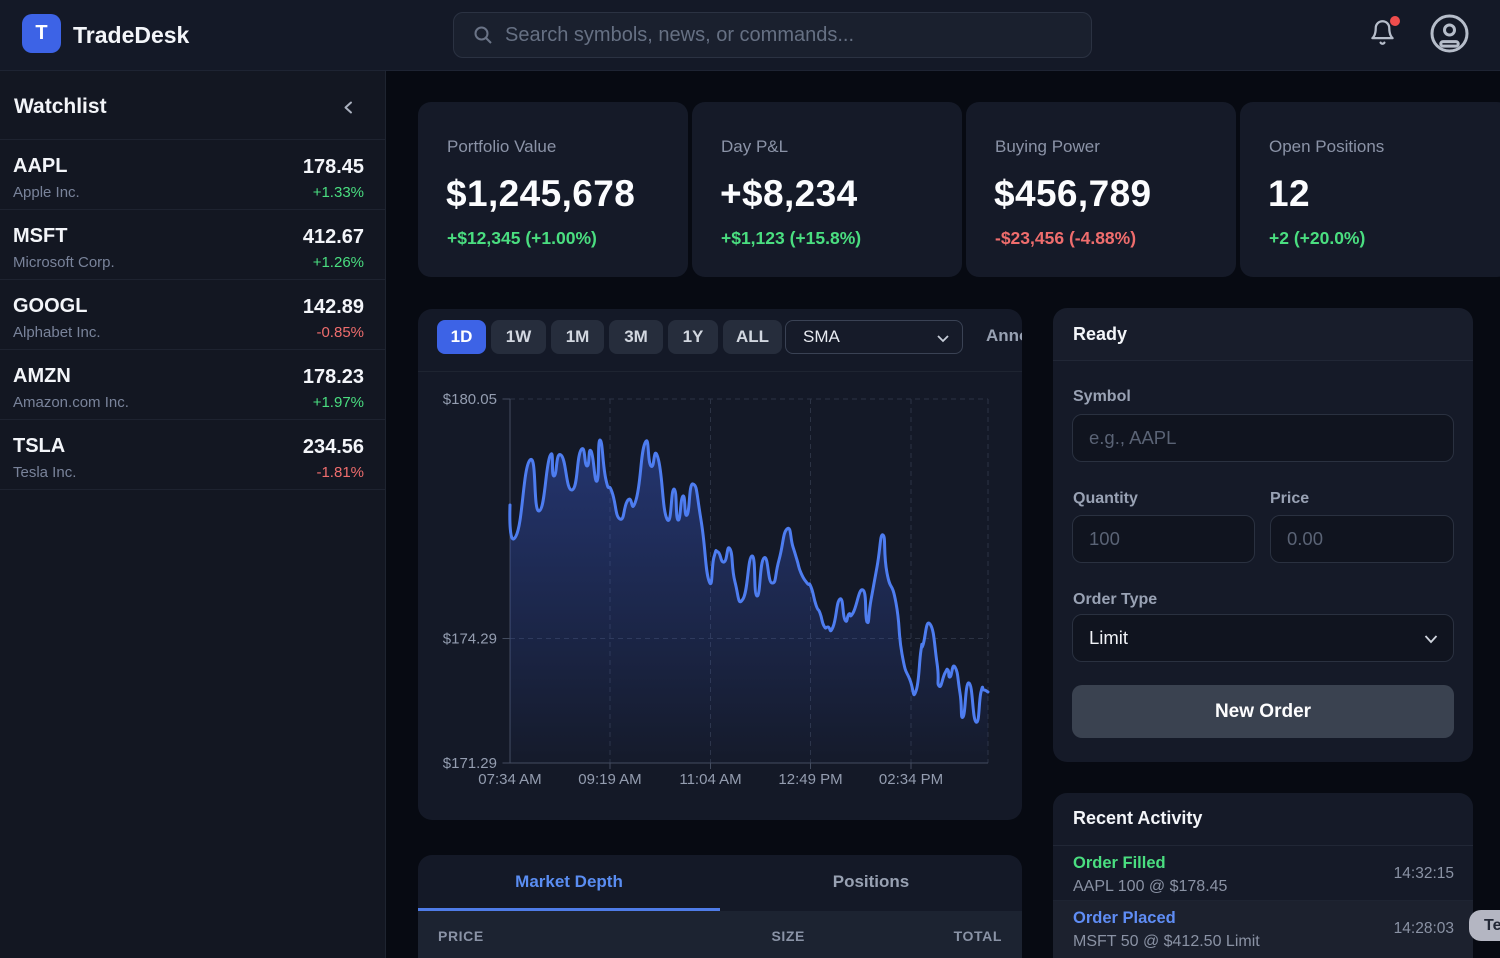  I want to click on svg-text: $180.05, so click(470, 399).